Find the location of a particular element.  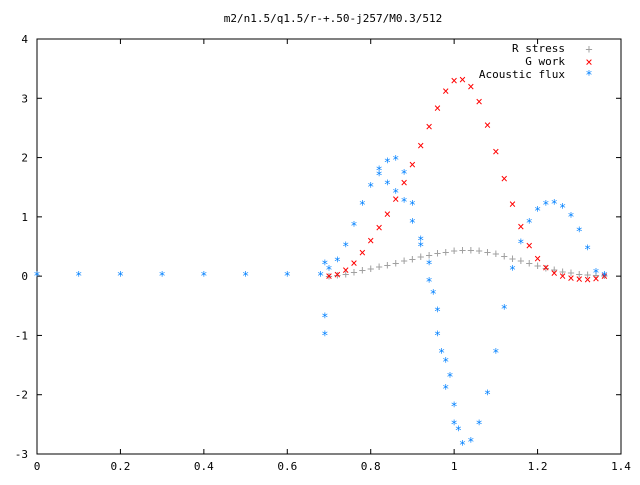

x-tick-label: 0.2 is located at coordinates (120, 466).